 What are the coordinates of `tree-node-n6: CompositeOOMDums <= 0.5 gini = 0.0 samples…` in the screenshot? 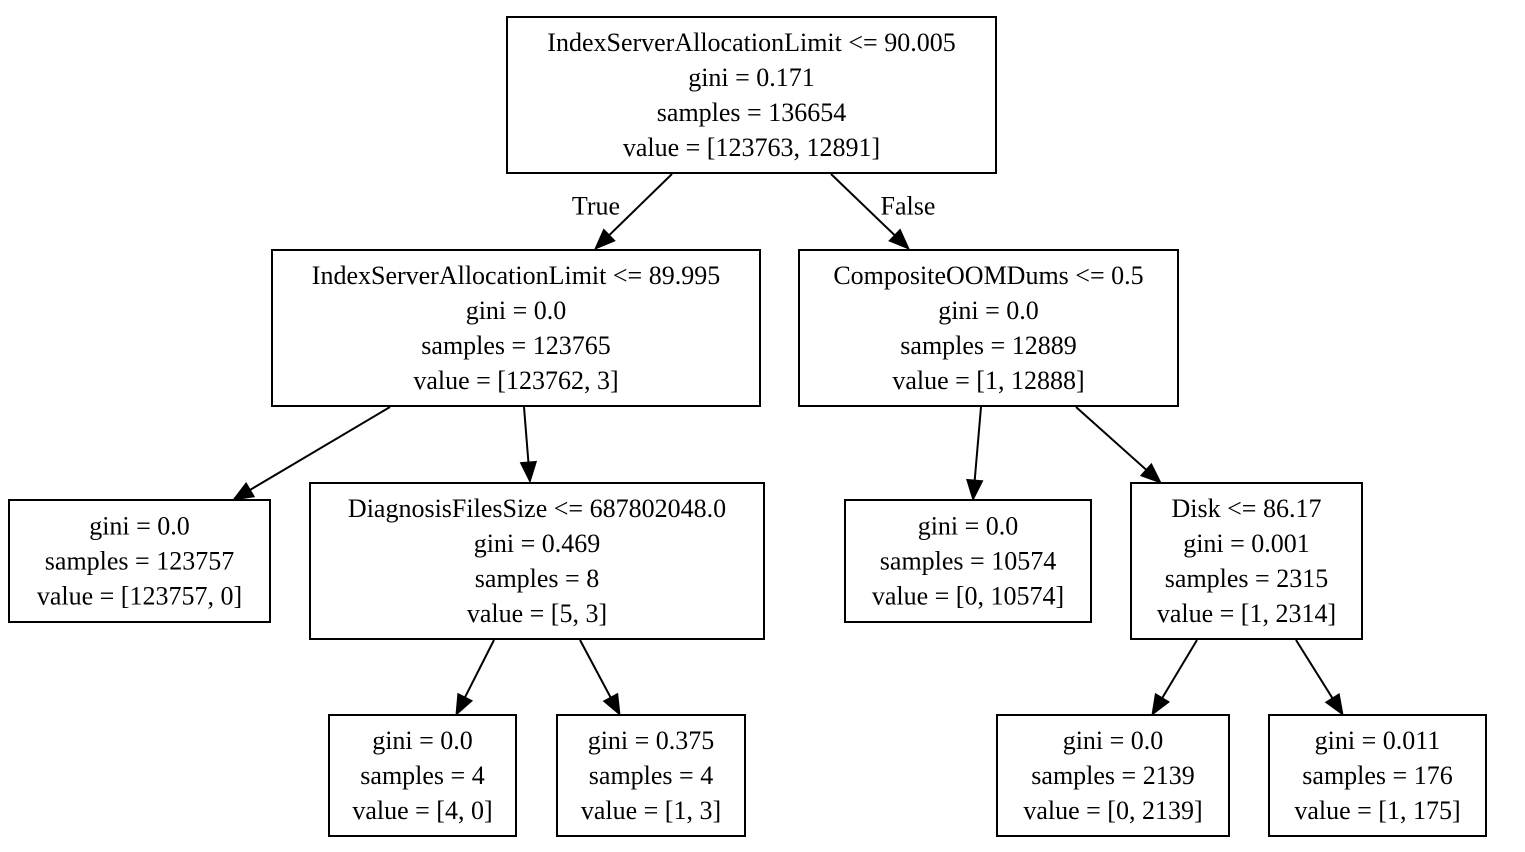 It's located at (988, 328).